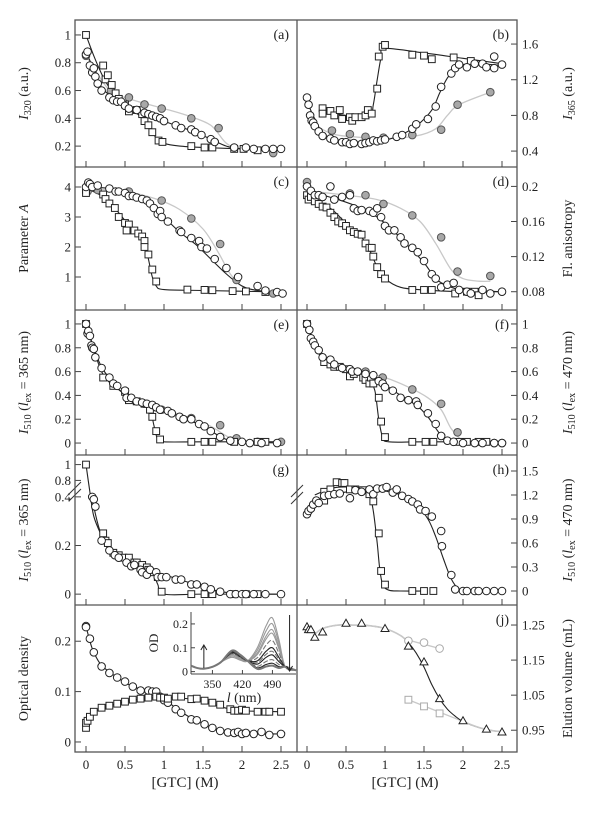 Image resolution: width=600 pixels, height=815 pixels. Describe the element at coordinates (244, 698) in the screenshot. I see `inset-x-axis-label: l (nm)` at that location.